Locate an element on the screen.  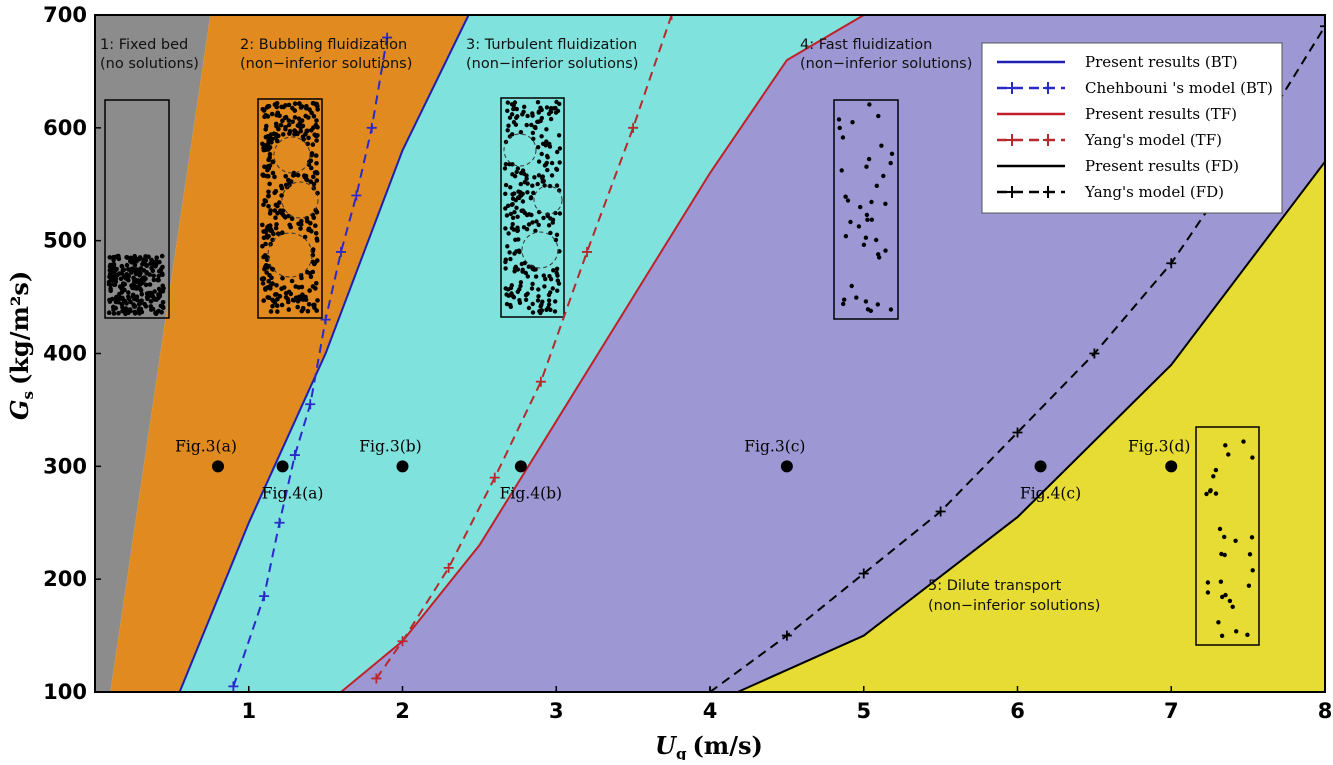
region-label-bubbling-2: (non−inferior solutions) is located at coordinates (326, 64).